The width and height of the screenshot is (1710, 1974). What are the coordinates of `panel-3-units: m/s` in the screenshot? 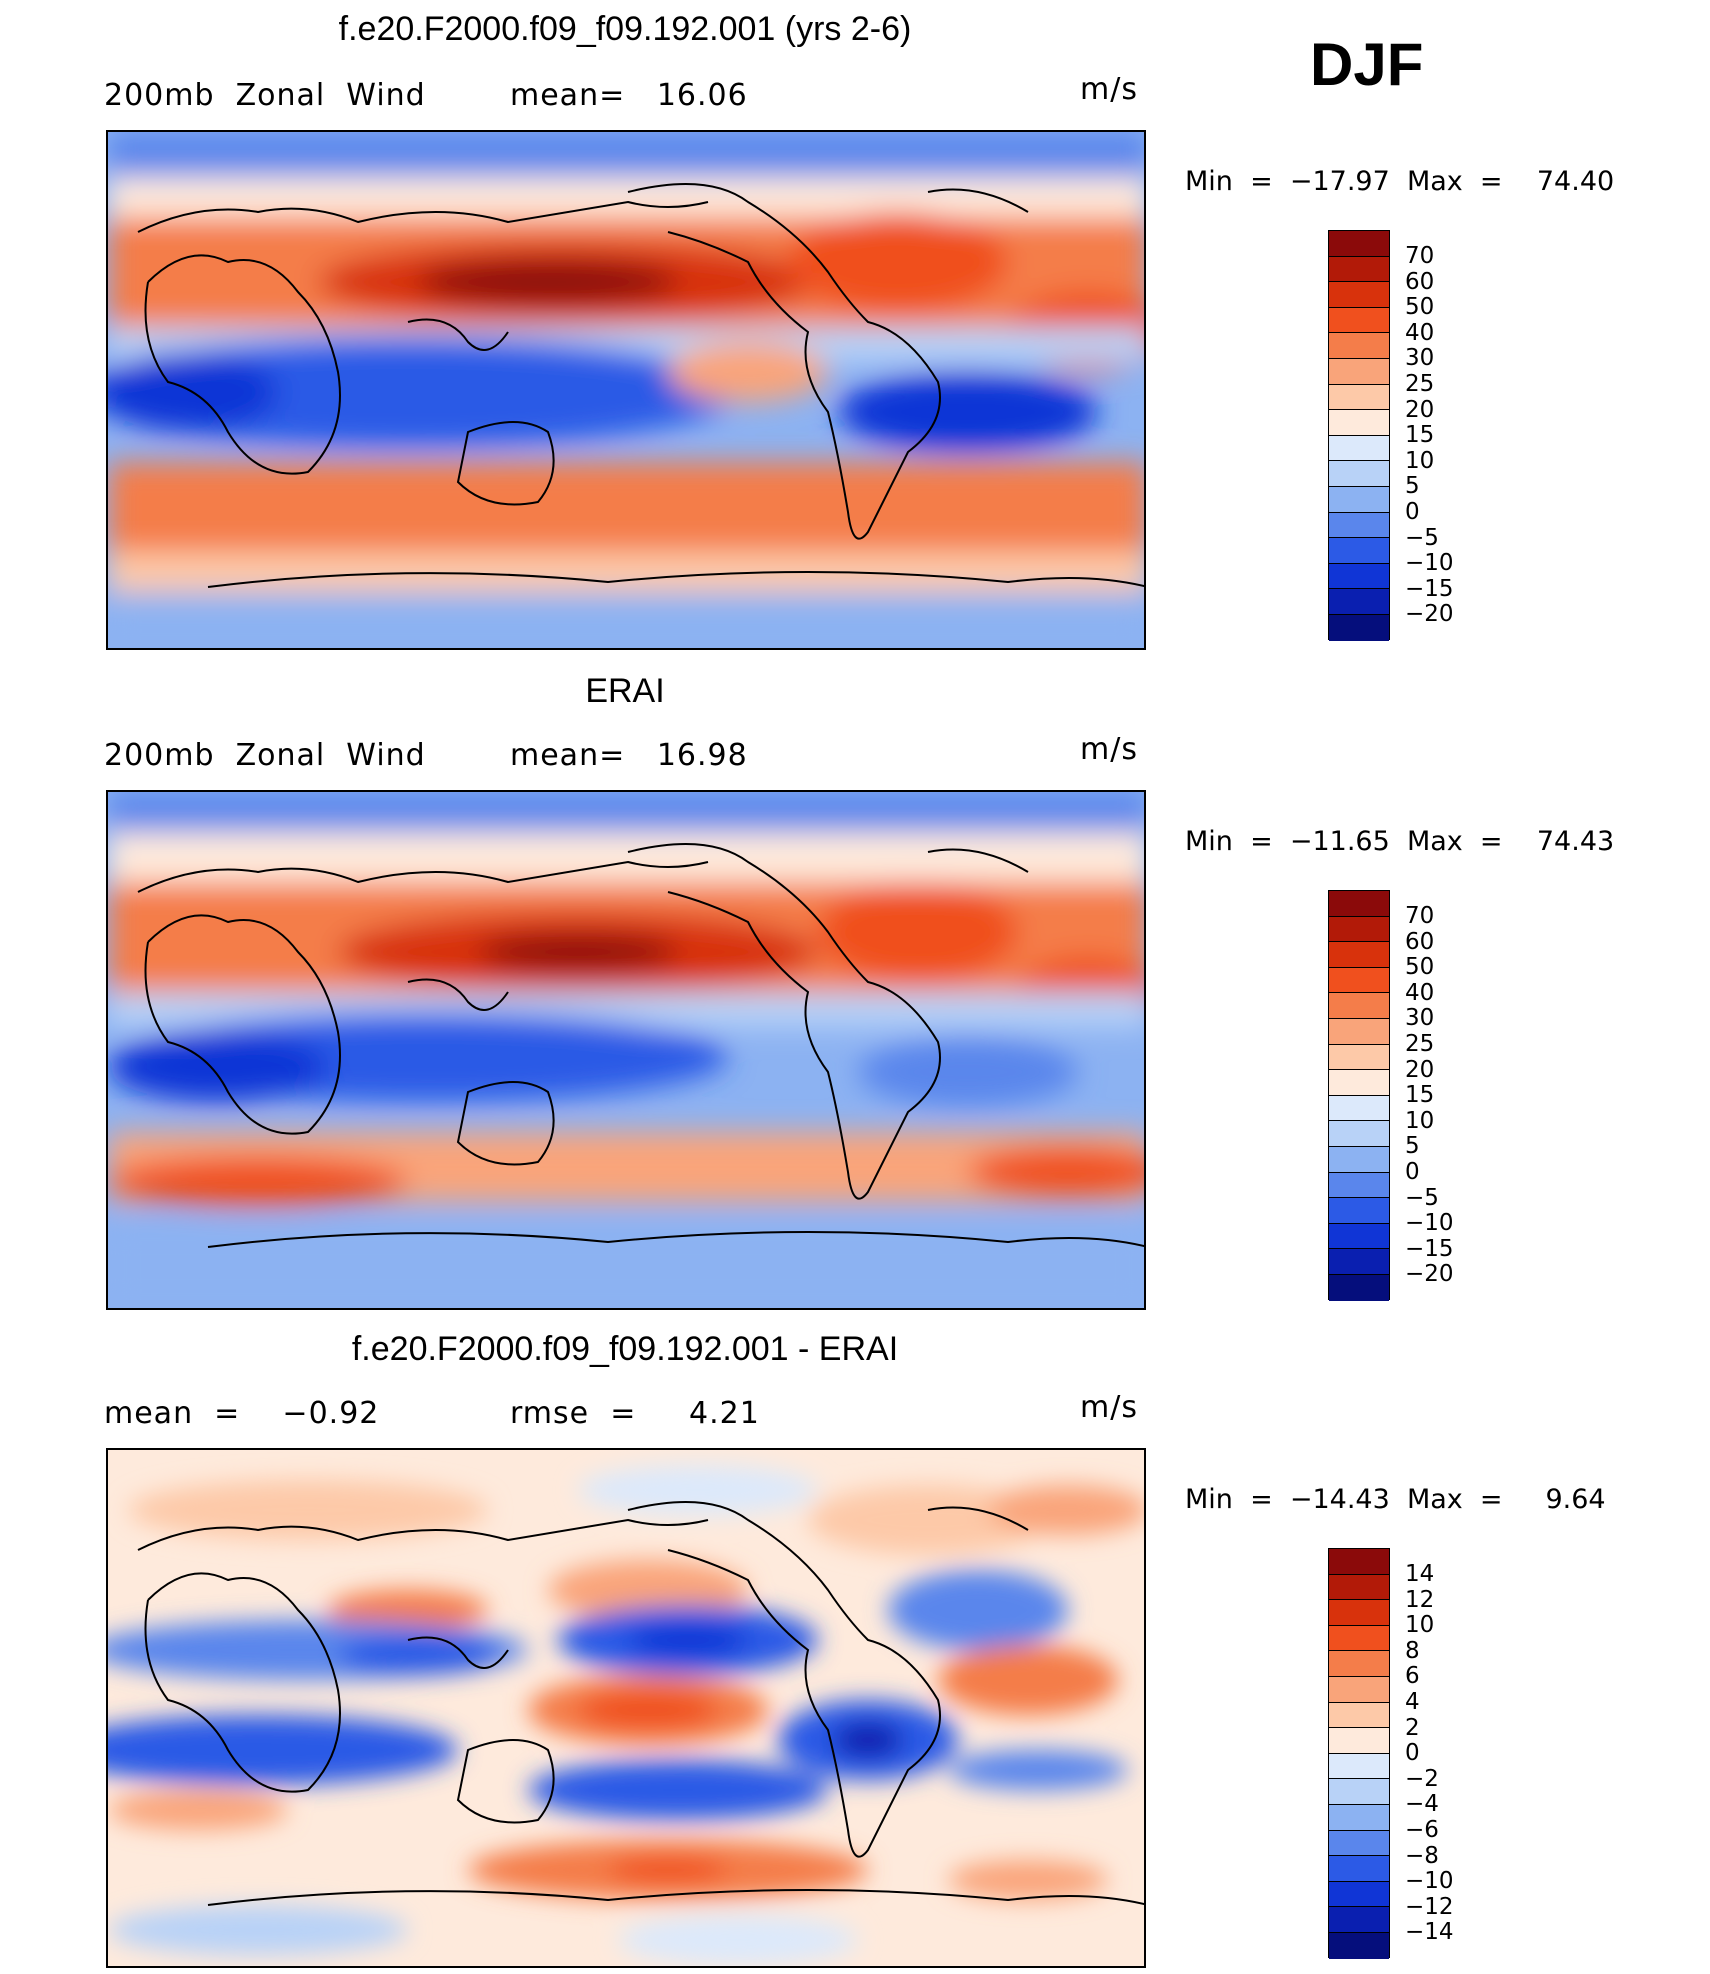 It's located at (1109, 1407).